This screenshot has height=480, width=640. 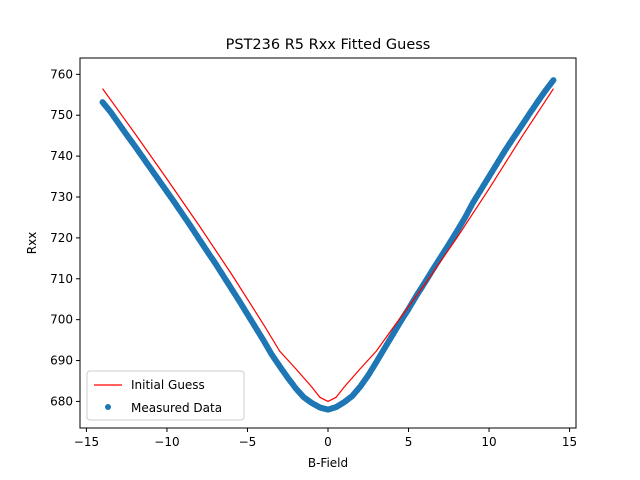 What do you see at coordinates (168, 385) in the screenshot?
I see `legend-label-initial-guess: Initial Guess` at bounding box center [168, 385].